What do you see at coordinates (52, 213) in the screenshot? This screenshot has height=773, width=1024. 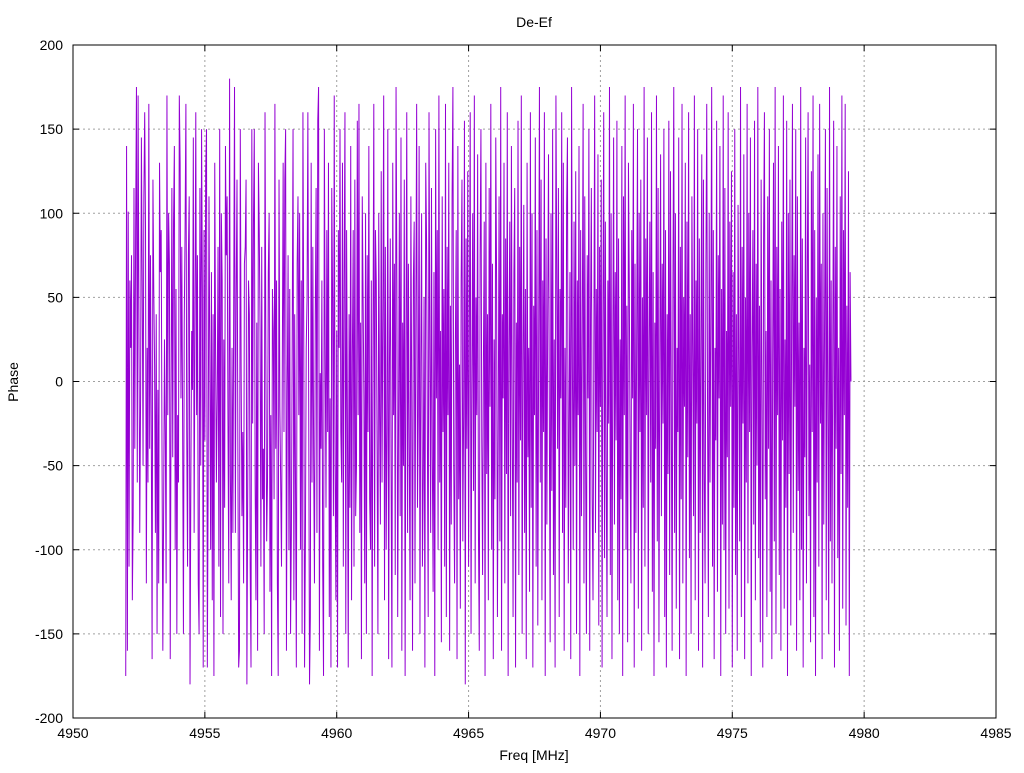 I see `y-tick-label: 100` at bounding box center [52, 213].